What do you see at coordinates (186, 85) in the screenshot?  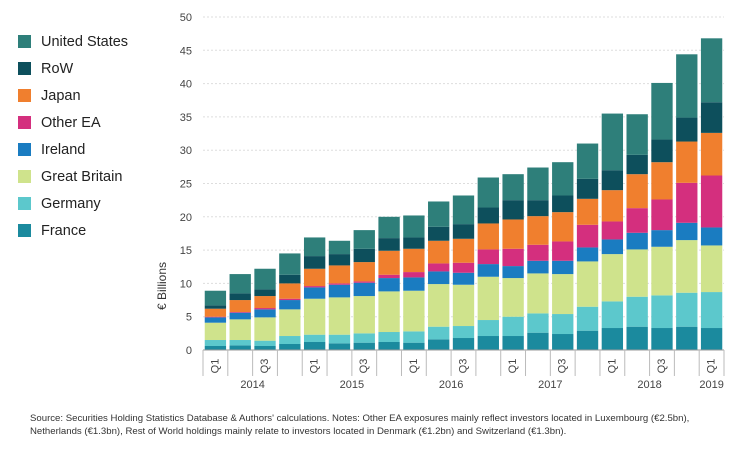 I see `y-tick-label: 40` at bounding box center [186, 85].